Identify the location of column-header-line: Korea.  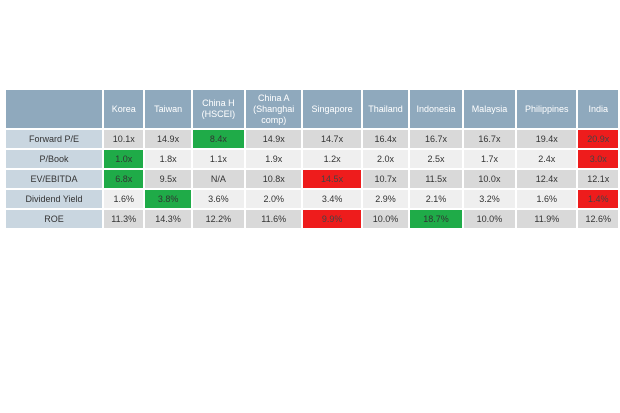
(123, 108).